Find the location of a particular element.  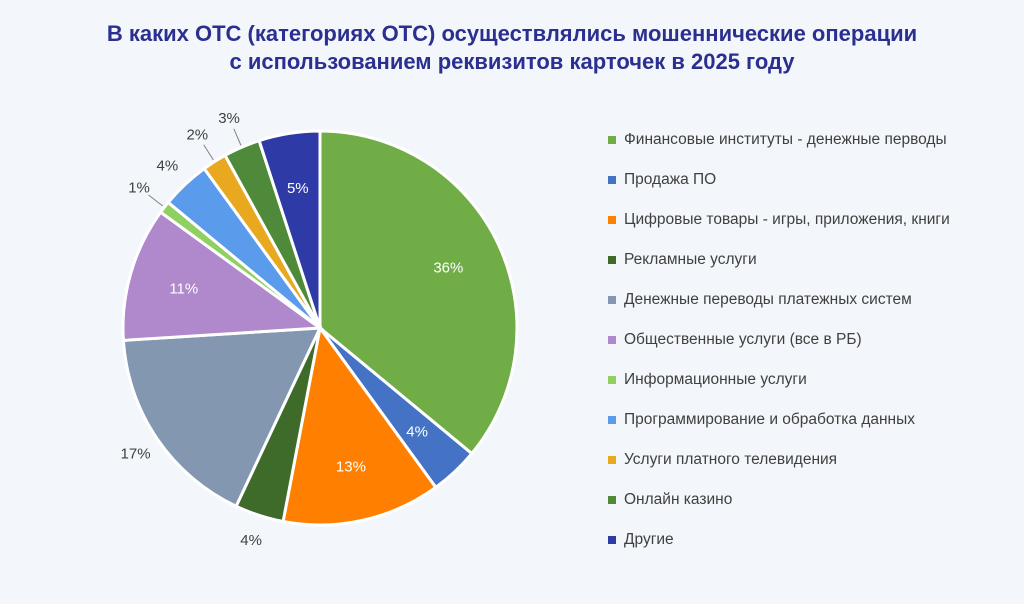

legend-item: Онлайн казино is located at coordinates (779, 500).